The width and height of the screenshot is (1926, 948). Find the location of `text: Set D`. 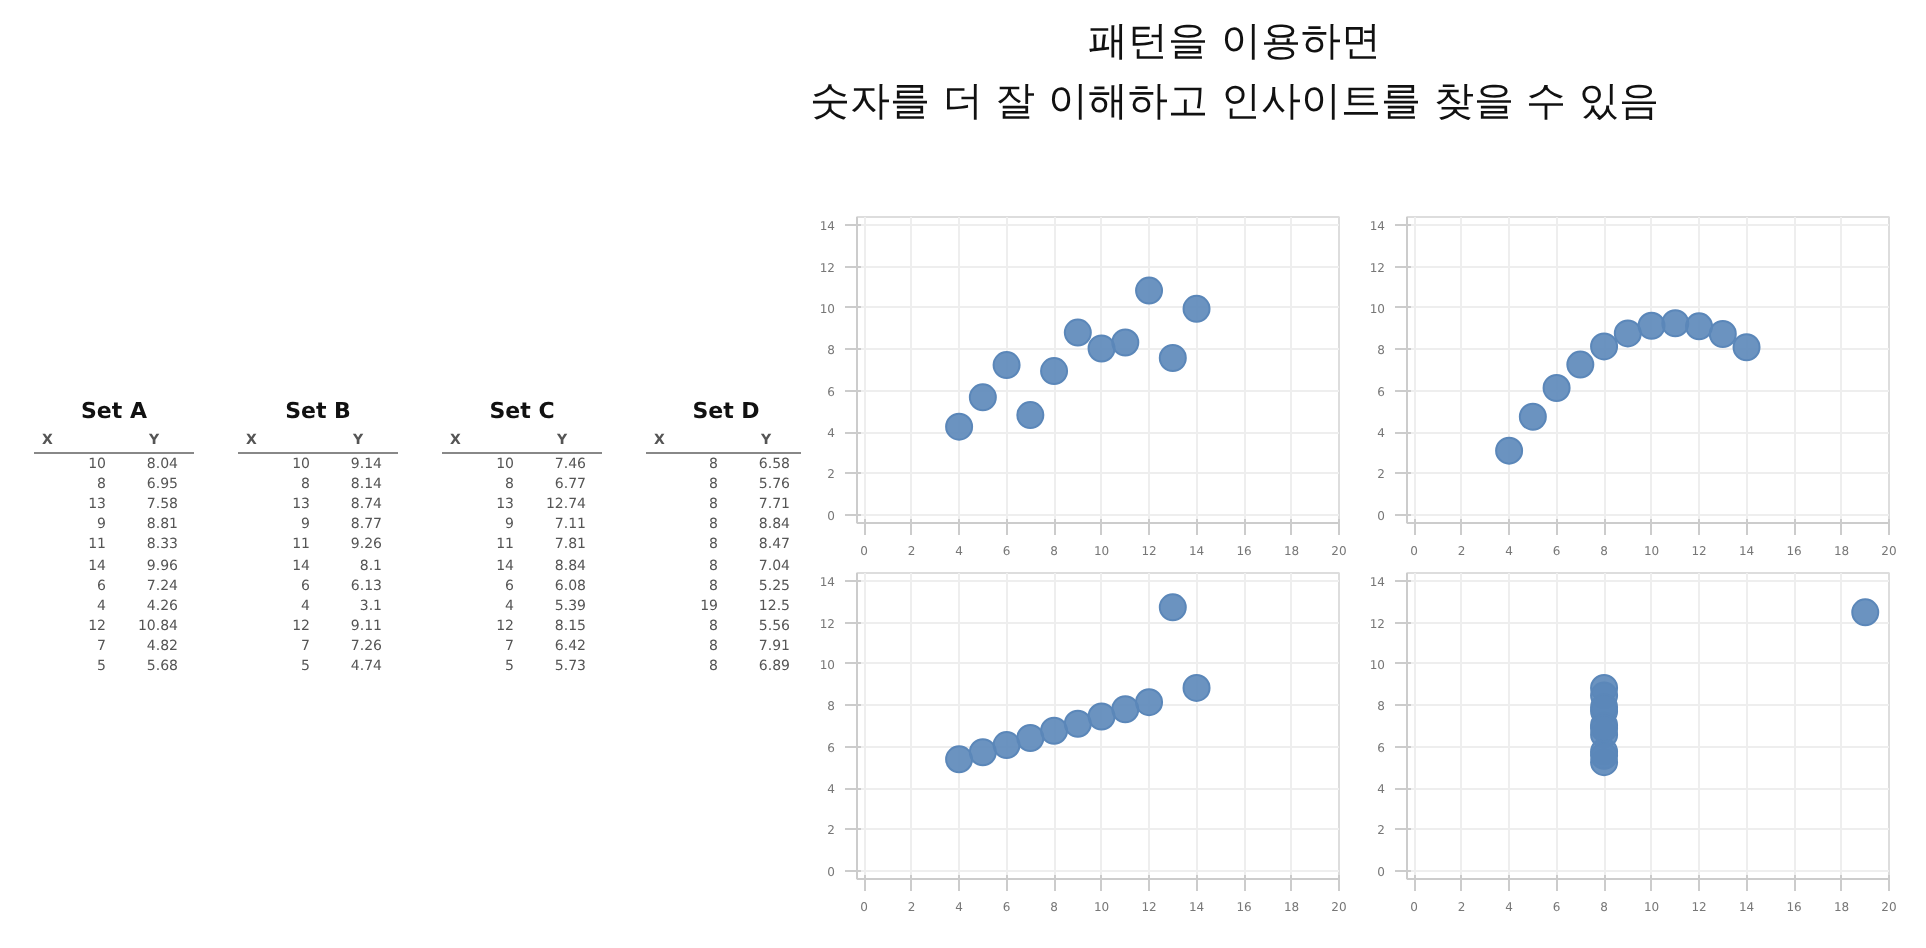

text: Set D is located at coordinates (726, 412).